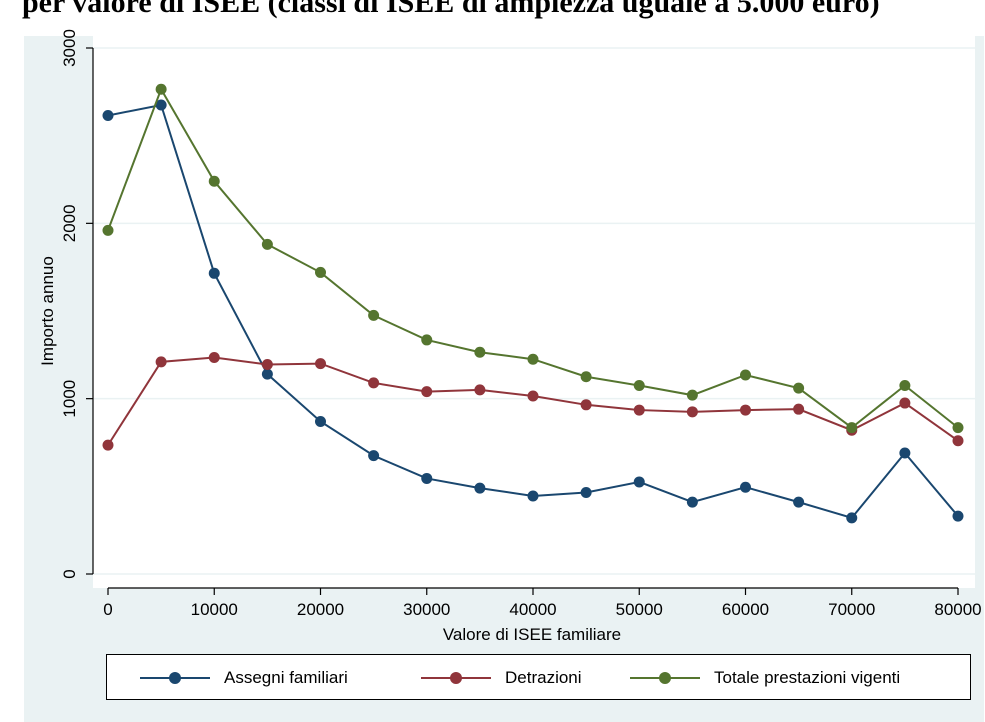 Image resolution: width=985 pixels, height=722 pixels. Describe the element at coordinates (532, 609) in the screenshot. I see `x-tick-label: 40000` at that location.